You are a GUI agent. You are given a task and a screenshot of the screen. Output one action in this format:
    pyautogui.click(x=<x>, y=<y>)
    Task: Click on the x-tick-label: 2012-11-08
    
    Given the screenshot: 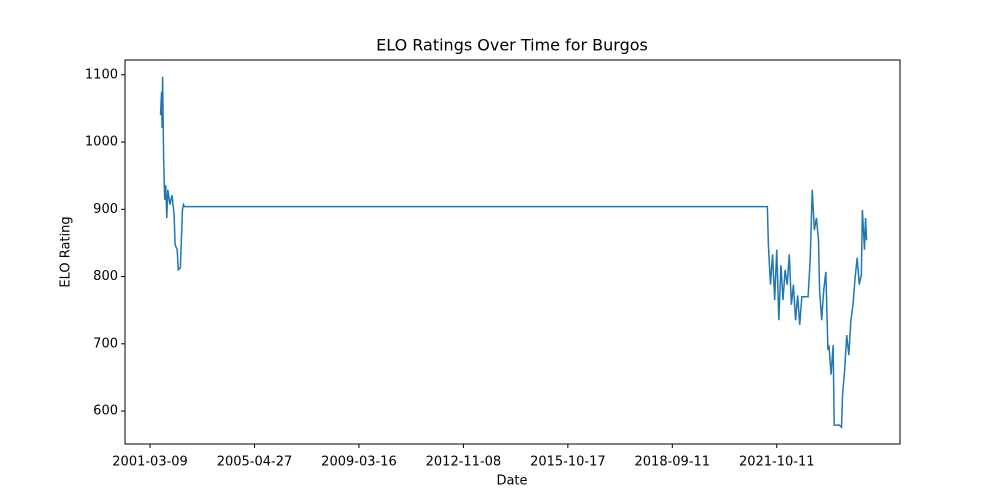 What is the action you would take?
    pyautogui.click(x=464, y=462)
    